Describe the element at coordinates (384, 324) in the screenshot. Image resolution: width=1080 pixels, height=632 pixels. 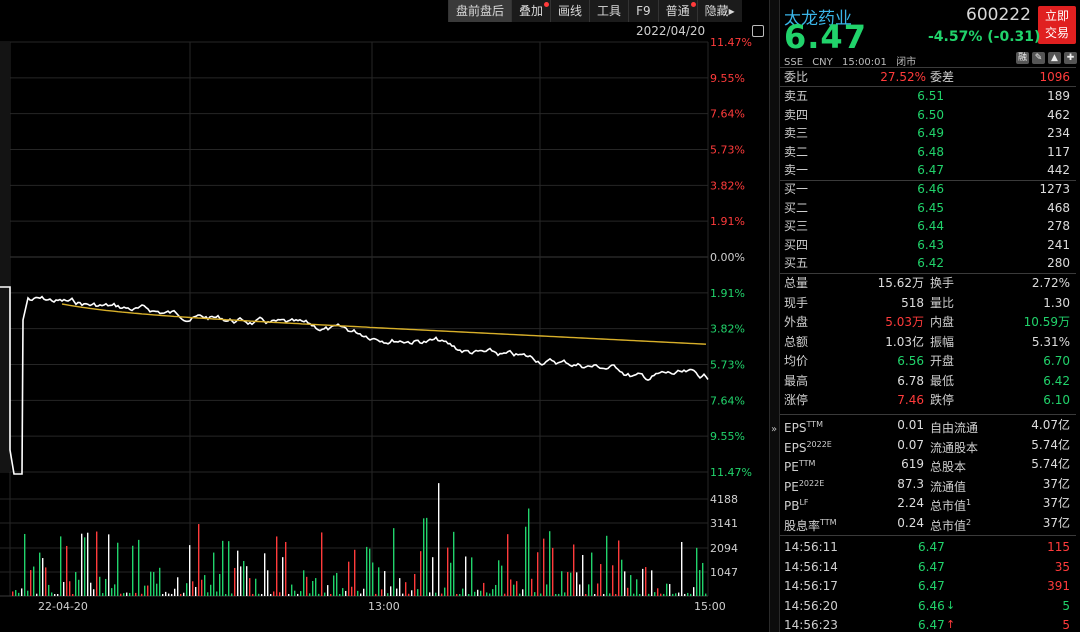
I see `average-price-line` at that location.